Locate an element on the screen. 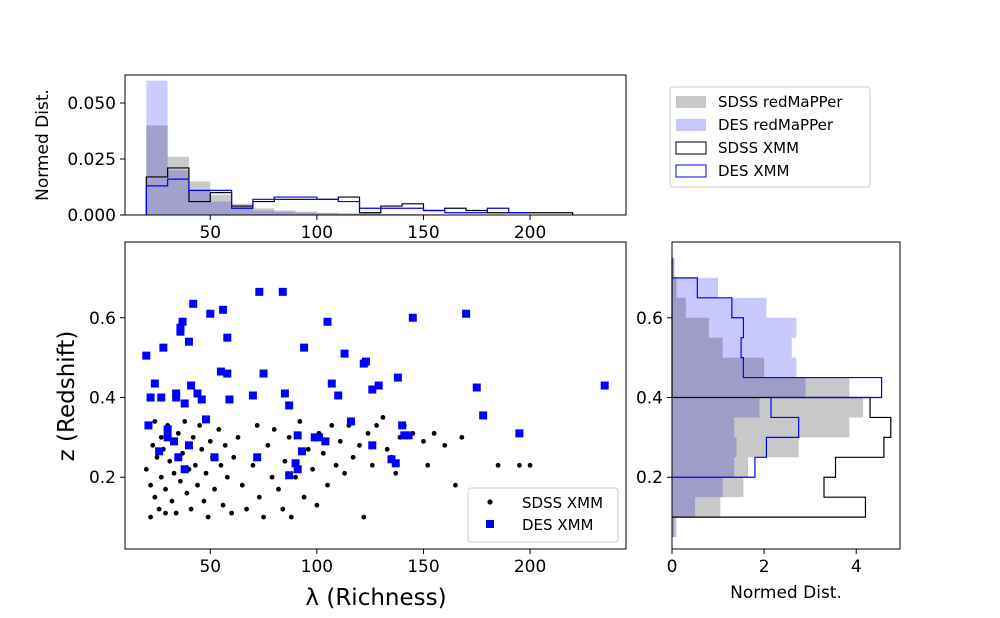  scatter-x-tick-label: 50 is located at coordinates (210, 567).